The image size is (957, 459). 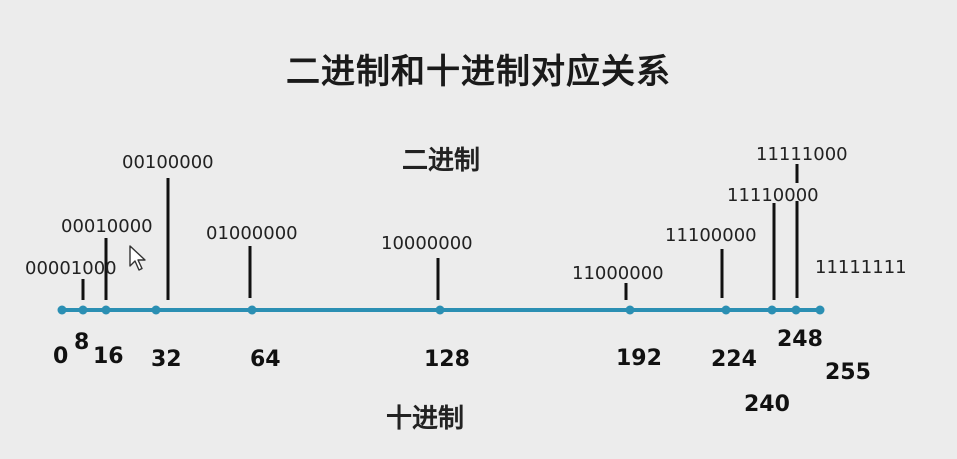 What do you see at coordinates (137, 258) in the screenshot?
I see `mouse-pointer-icon` at bounding box center [137, 258].